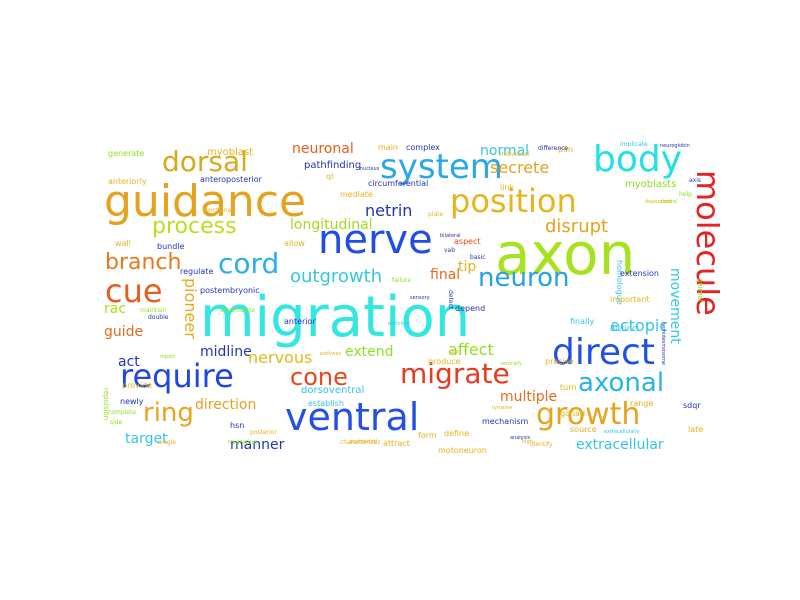  Describe the element at coordinates (588, 414) in the screenshot. I see `word-growth: growth` at that location.